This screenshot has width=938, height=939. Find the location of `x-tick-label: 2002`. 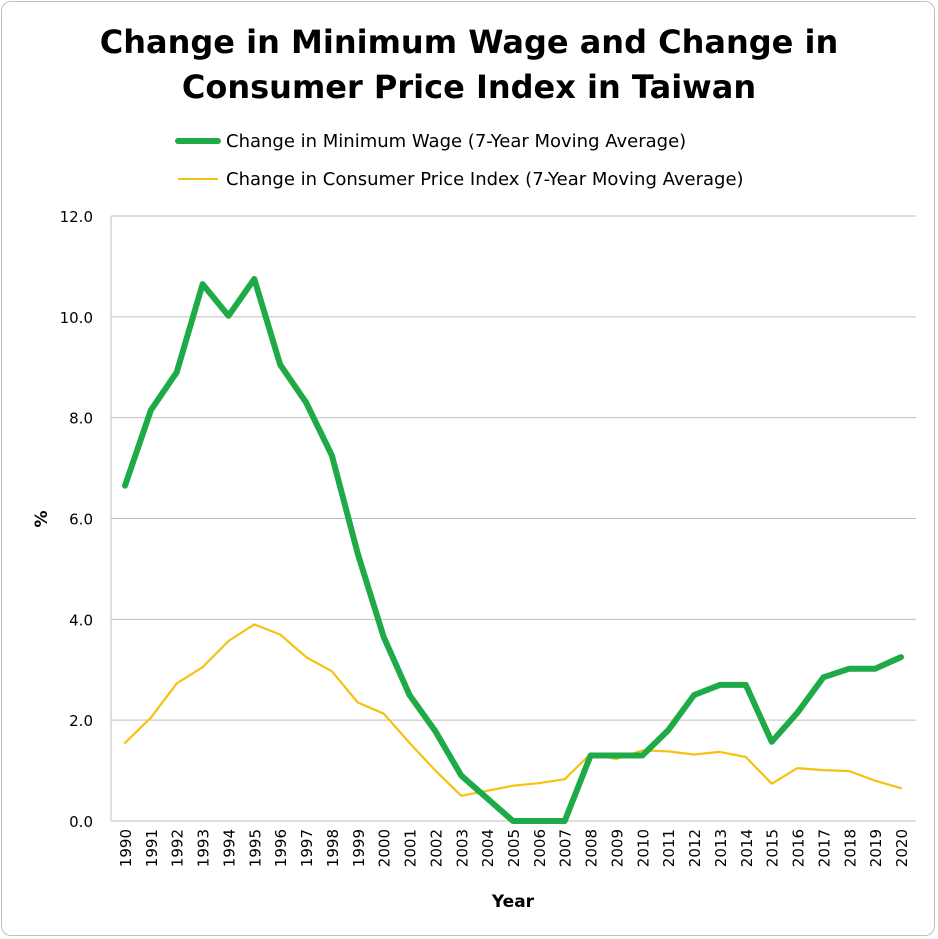

x-tick-label: 2002 is located at coordinates (436, 848).